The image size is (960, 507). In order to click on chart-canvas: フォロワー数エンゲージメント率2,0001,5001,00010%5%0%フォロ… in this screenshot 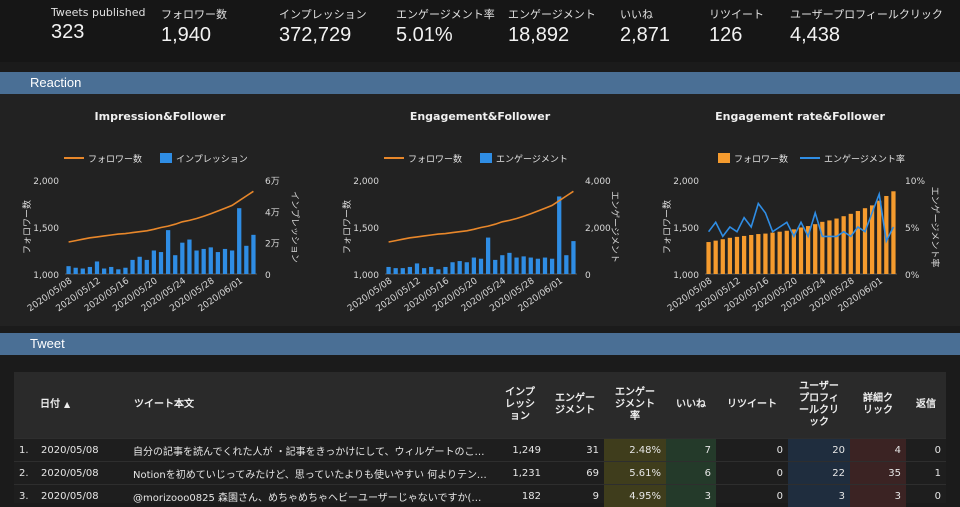, I will do `click(800, 211)`.